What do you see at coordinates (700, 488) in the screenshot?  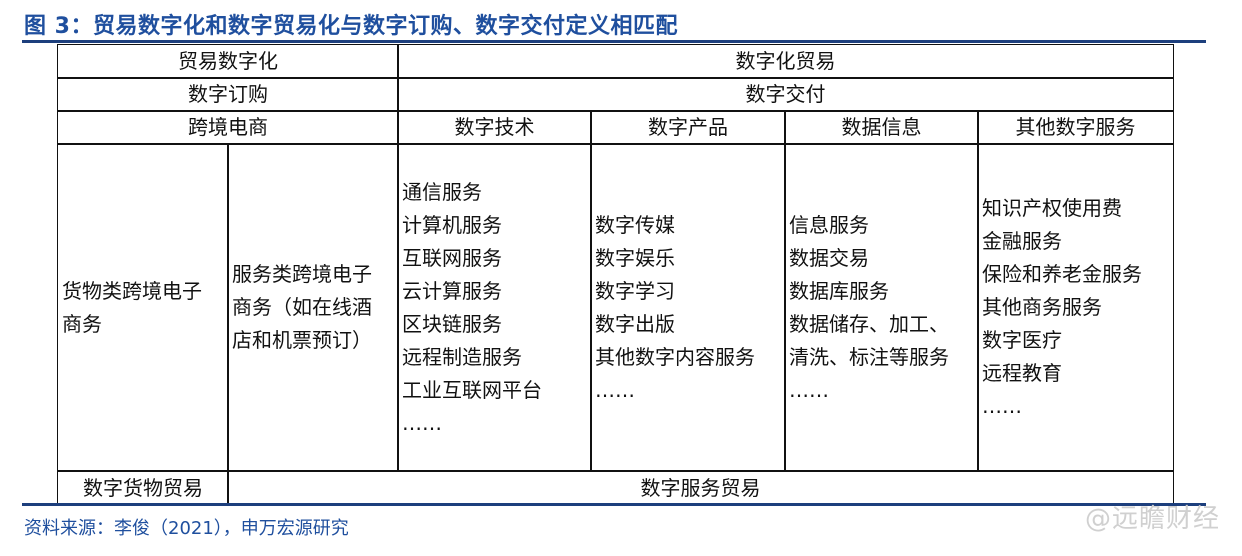 I see `cell-digital-services-trade: 数字服务贸易` at bounding box center [700, 488].